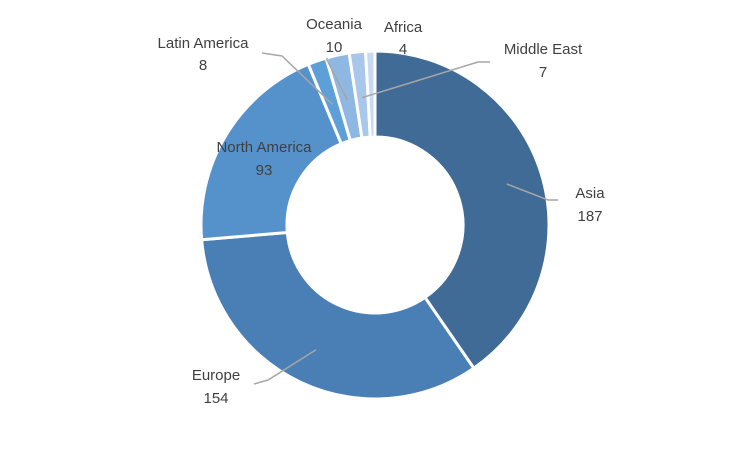 This screenshot has height=450, width=750. Describe the element at coordinates (532, 192) in the screenshot. I see `leader-line-asia` at that location.